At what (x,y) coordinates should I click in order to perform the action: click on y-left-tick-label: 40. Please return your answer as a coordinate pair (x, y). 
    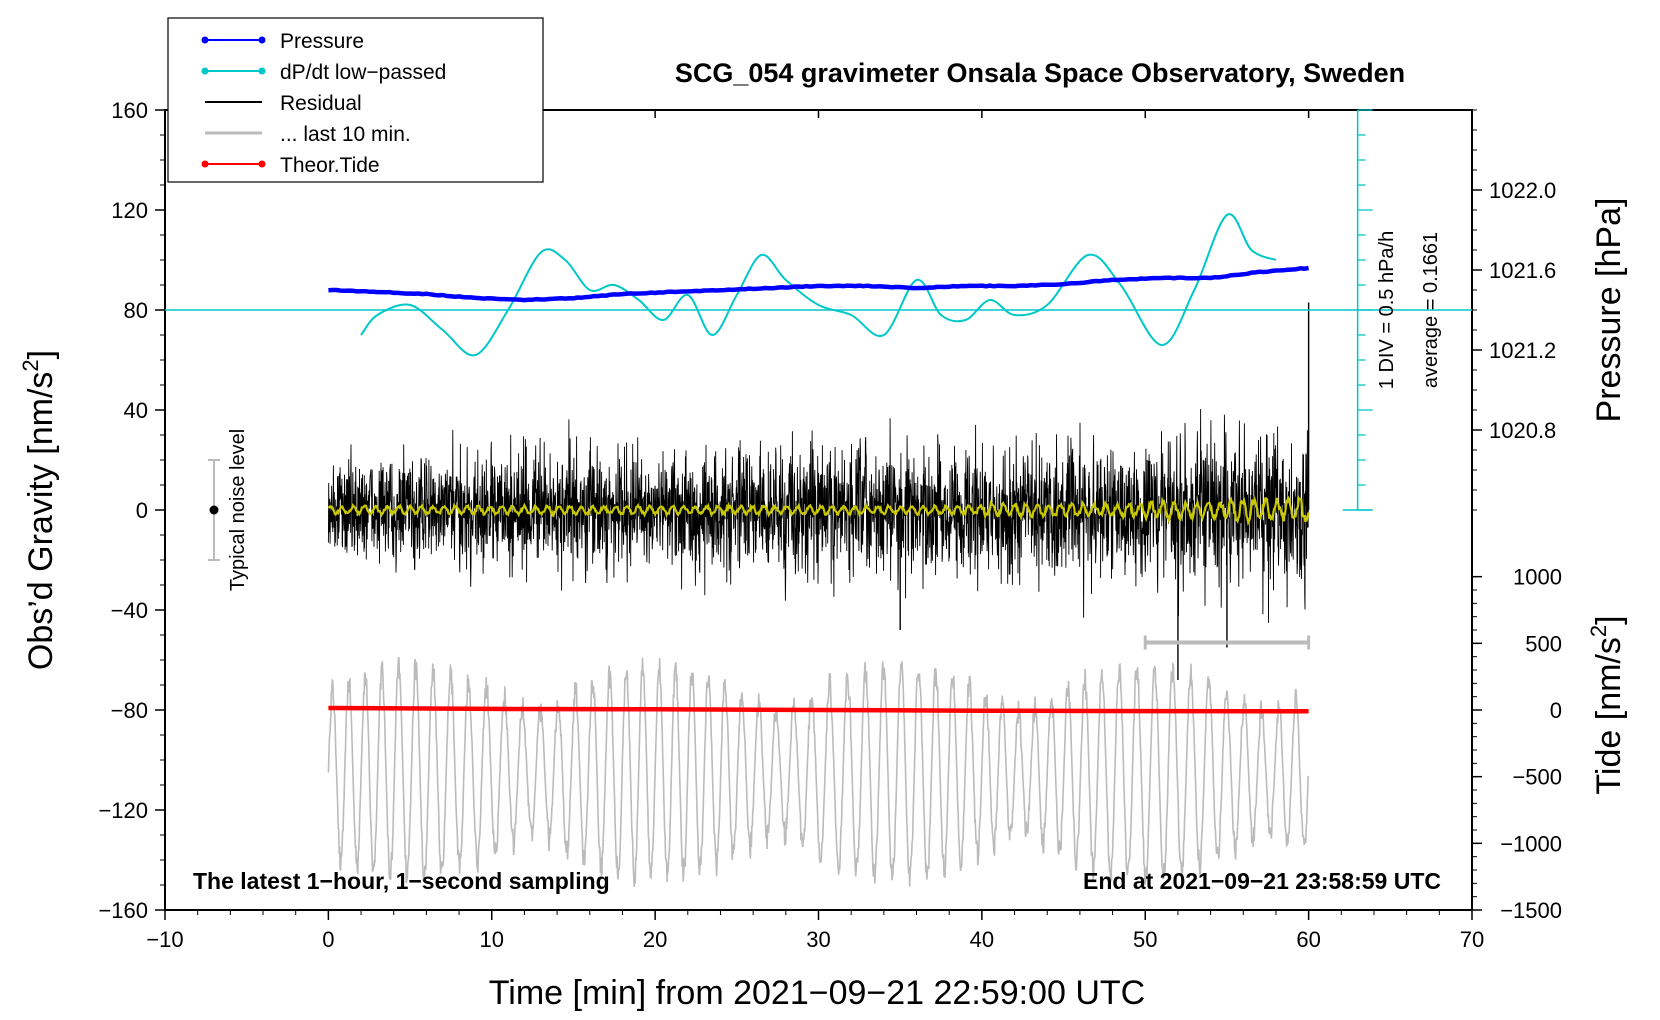
    Looking at the image, I should click on (136, 410).